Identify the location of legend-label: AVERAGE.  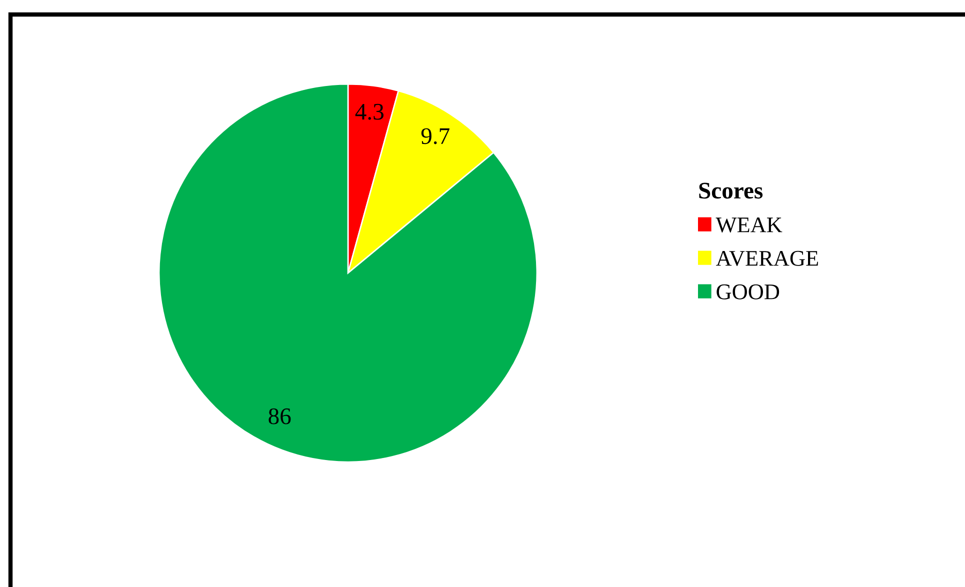
(767, 258).